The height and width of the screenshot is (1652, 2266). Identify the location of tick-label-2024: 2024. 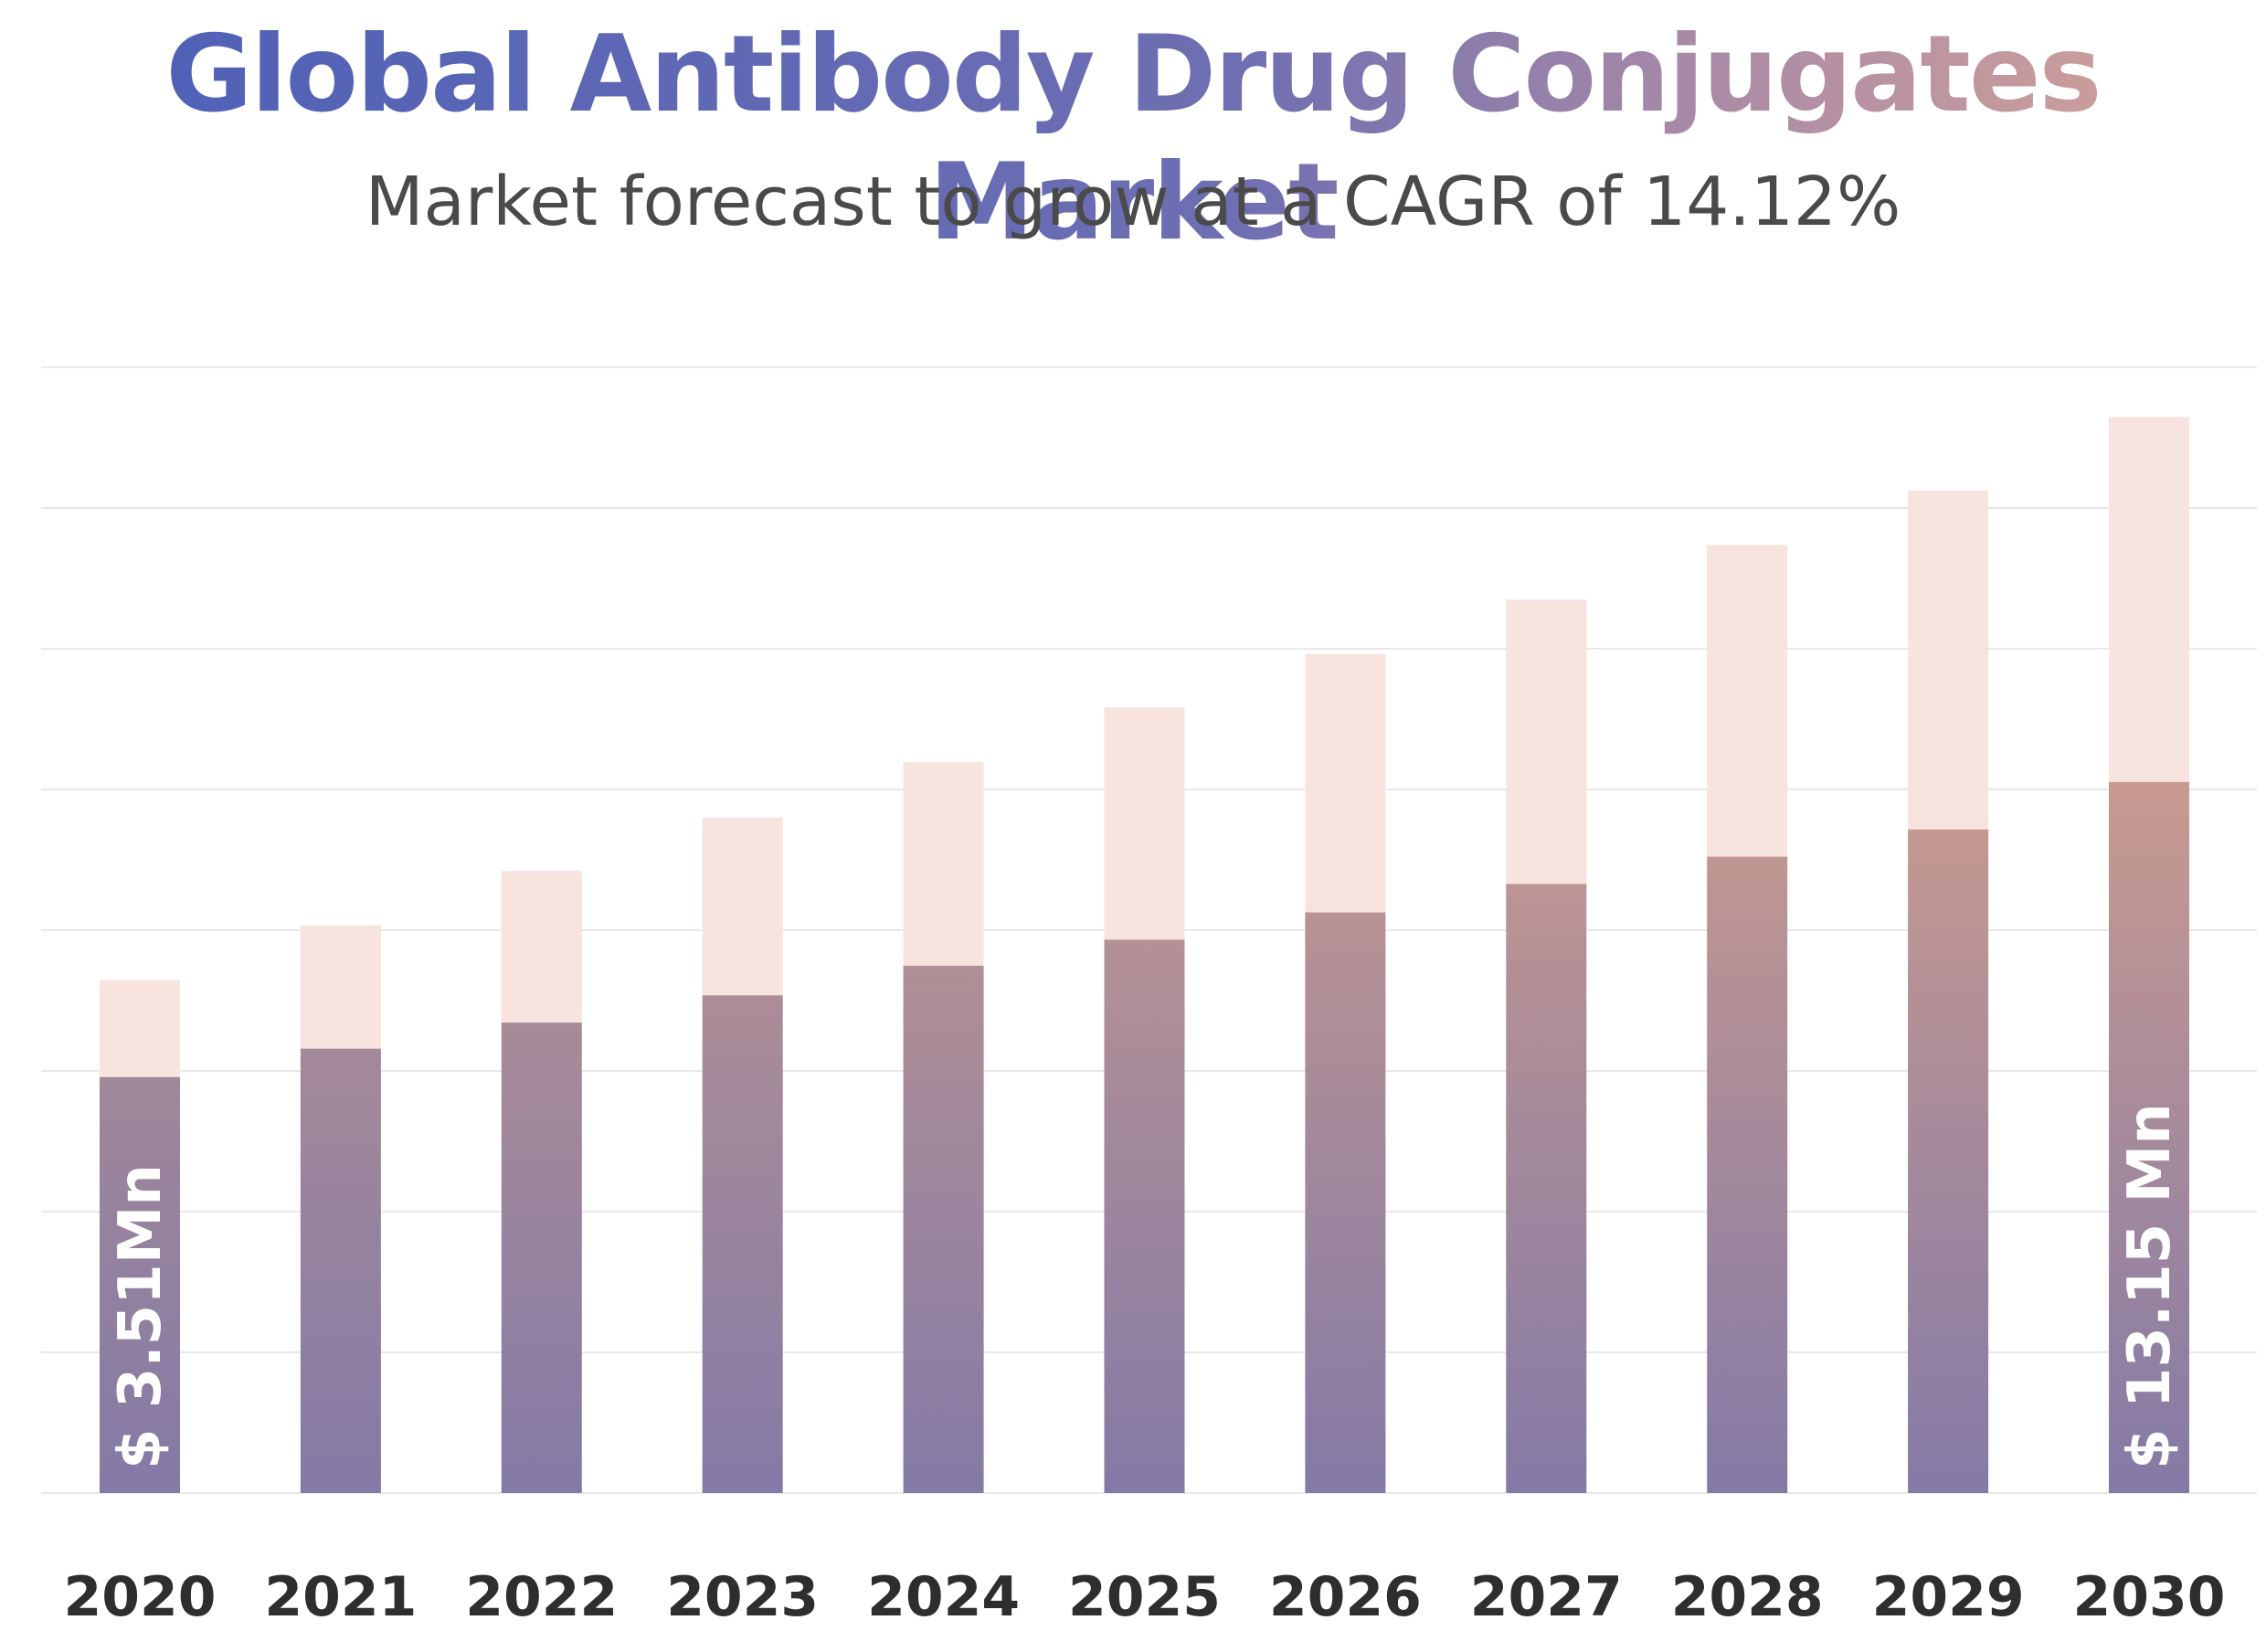
(944, 1597).